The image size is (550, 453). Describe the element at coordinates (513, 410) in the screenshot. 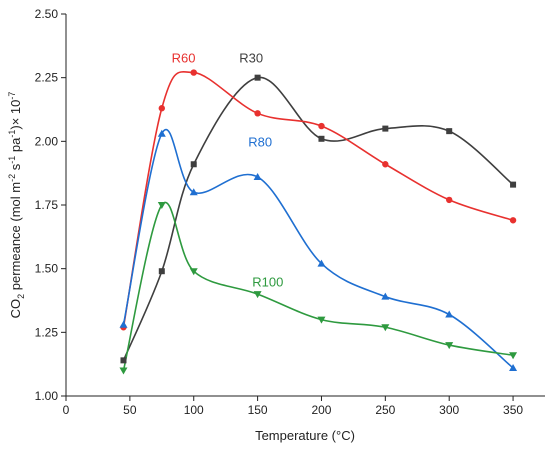

I see `x-tick-label: 350` at that location.